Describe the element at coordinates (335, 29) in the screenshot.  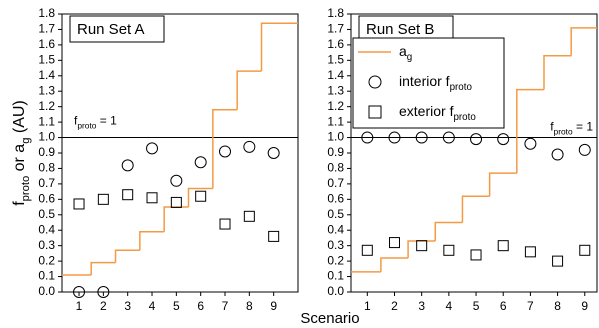
I see `y-tick-label: 1.7` at that location.